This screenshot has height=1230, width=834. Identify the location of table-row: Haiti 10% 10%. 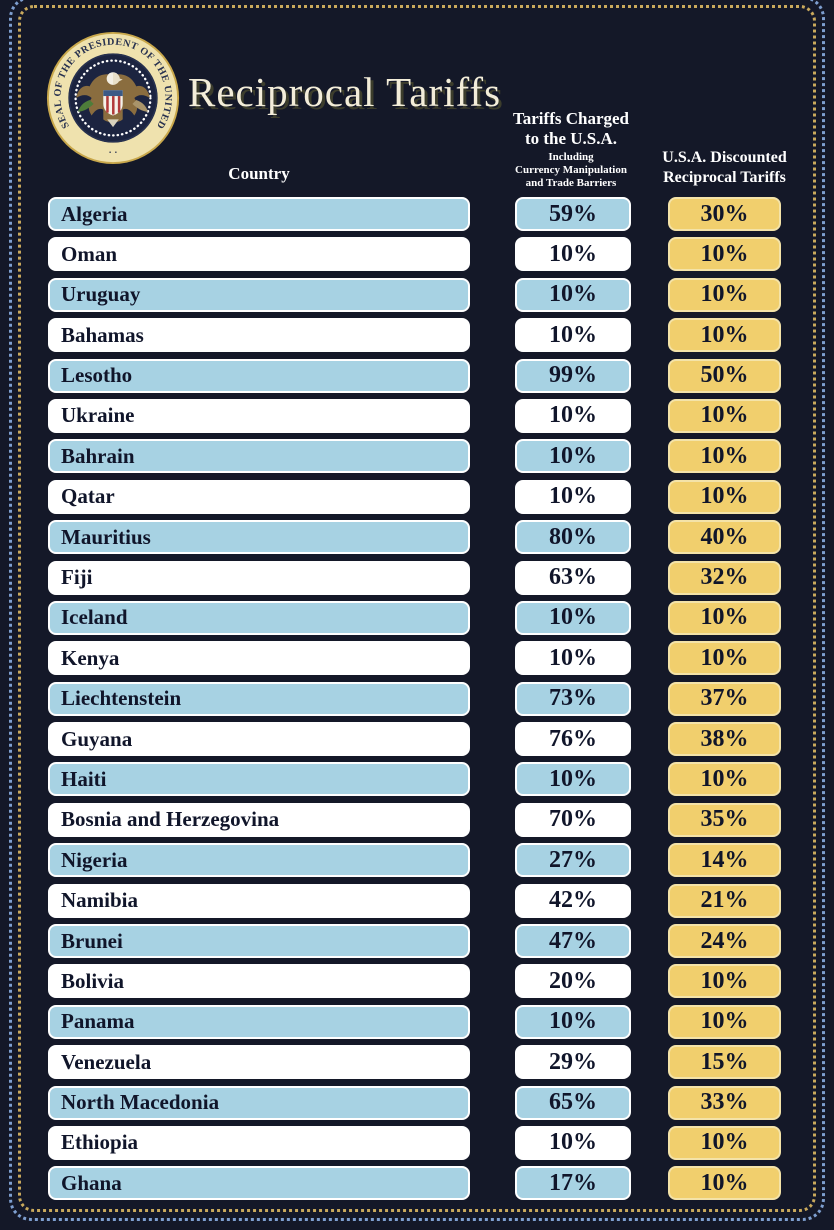
(417, 779).